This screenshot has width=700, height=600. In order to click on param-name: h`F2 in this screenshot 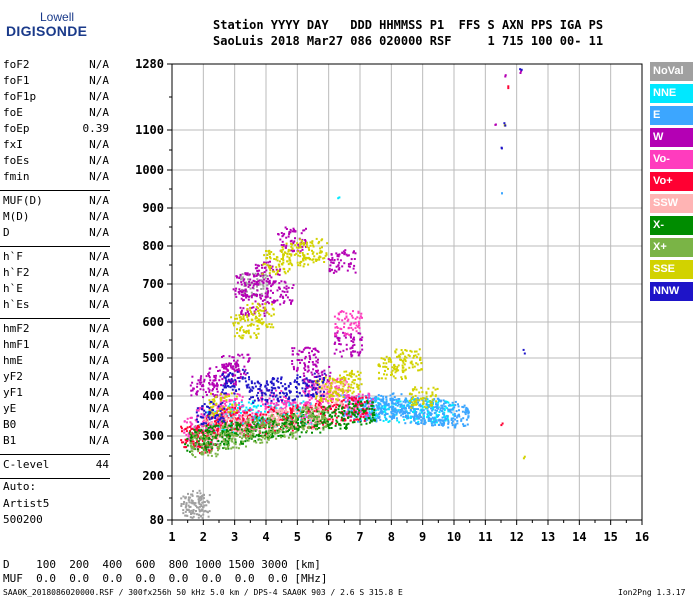, I will do `click(16, 272)`.